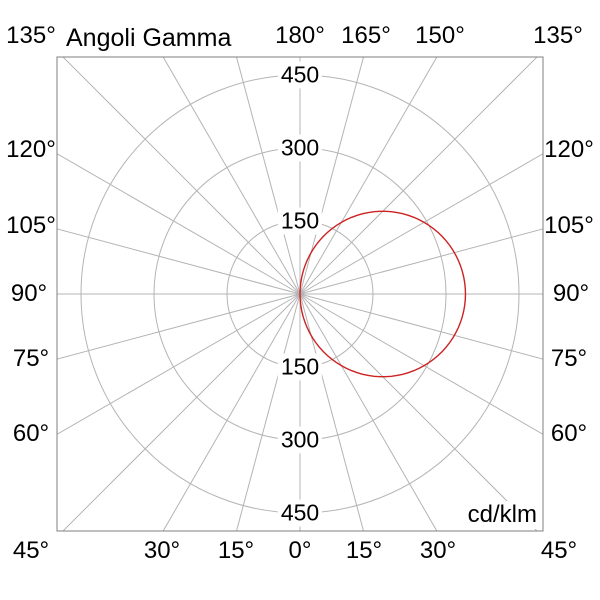  What do you see at coordinates (366, 35) in the screenshot?
I see `angle-label: 165°` at bounding box center [366, 35].